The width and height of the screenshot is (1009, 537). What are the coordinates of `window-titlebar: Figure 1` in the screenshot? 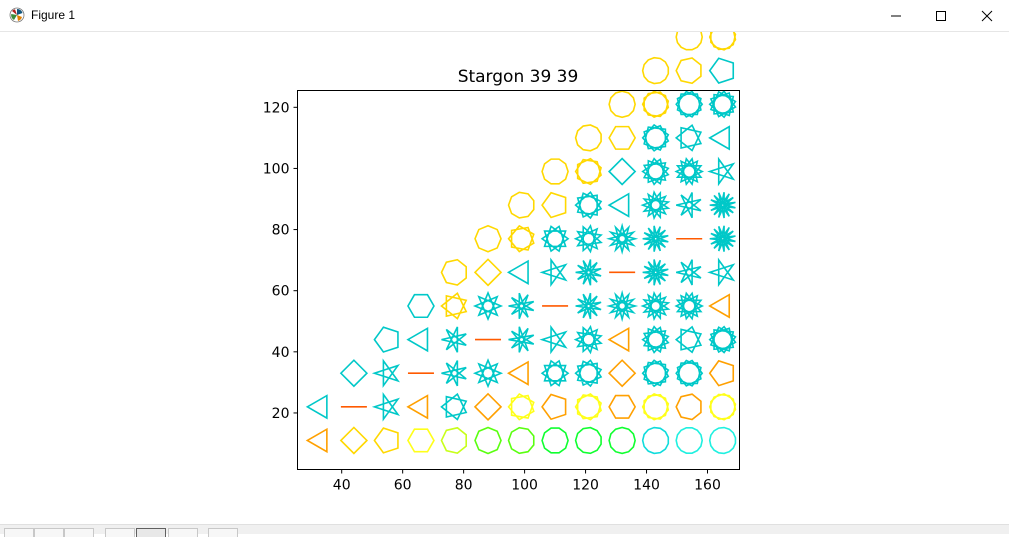 It's located at (504, 16).